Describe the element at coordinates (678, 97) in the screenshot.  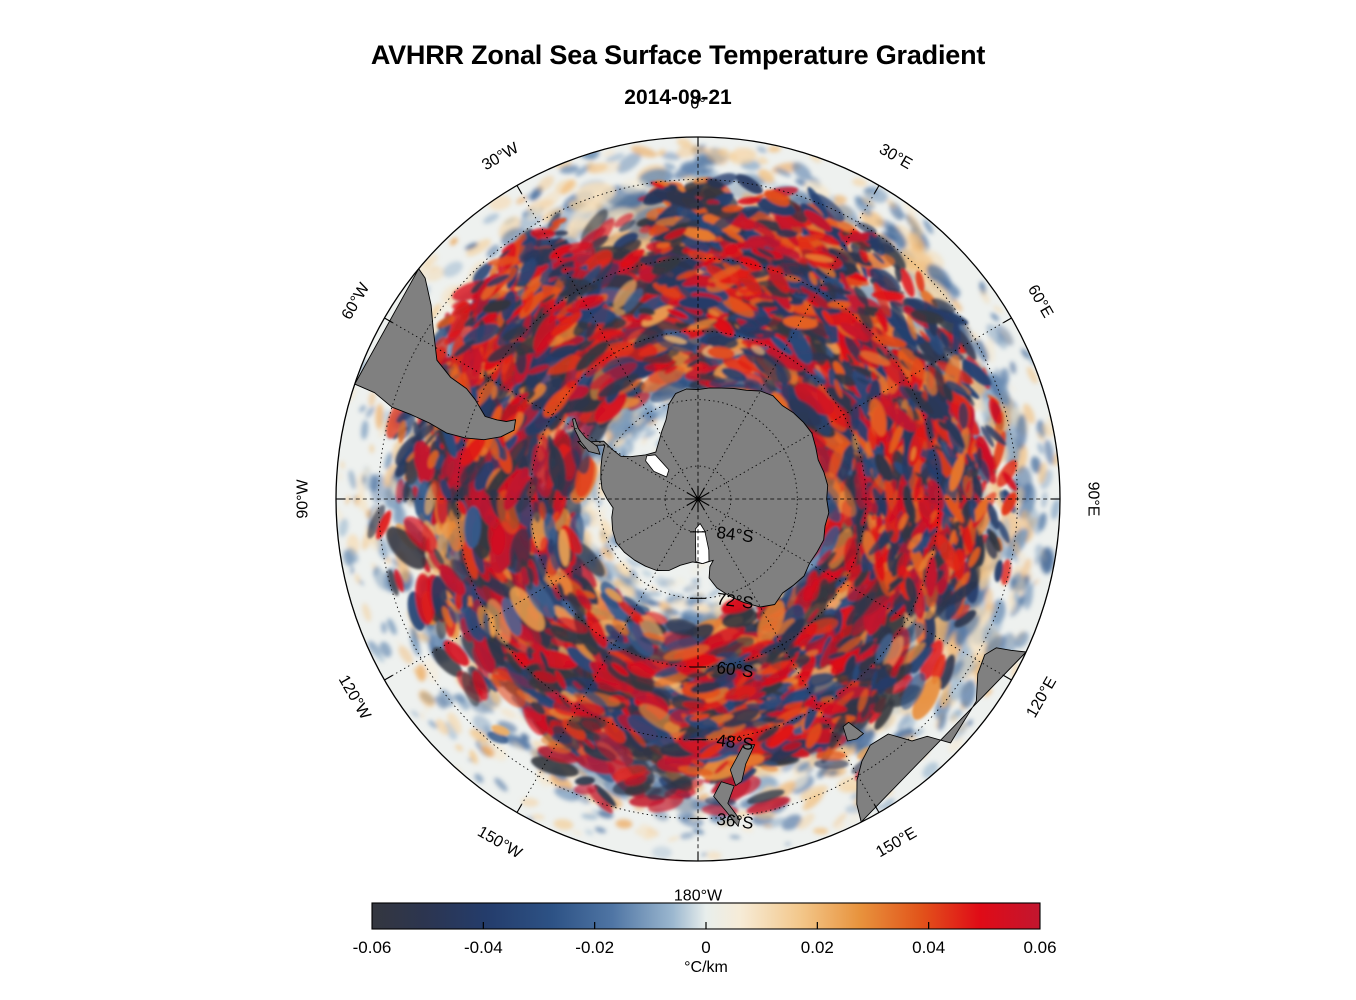
I see `page-subtitle: 2014-09-21` at that location.